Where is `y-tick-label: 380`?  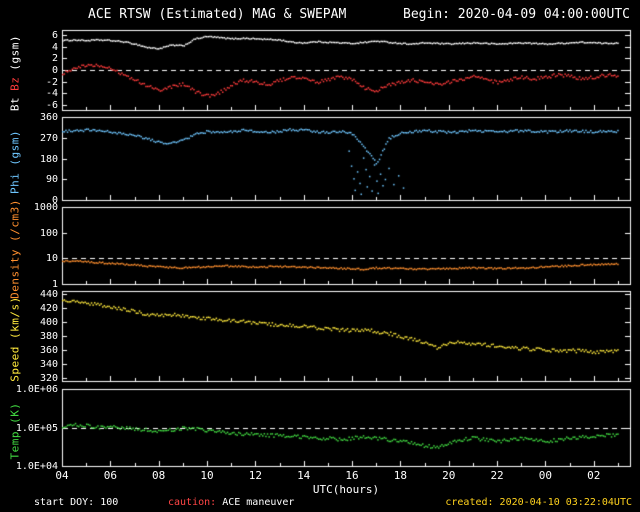
y-tick-label: 380 is located at coordinates (48, 336).